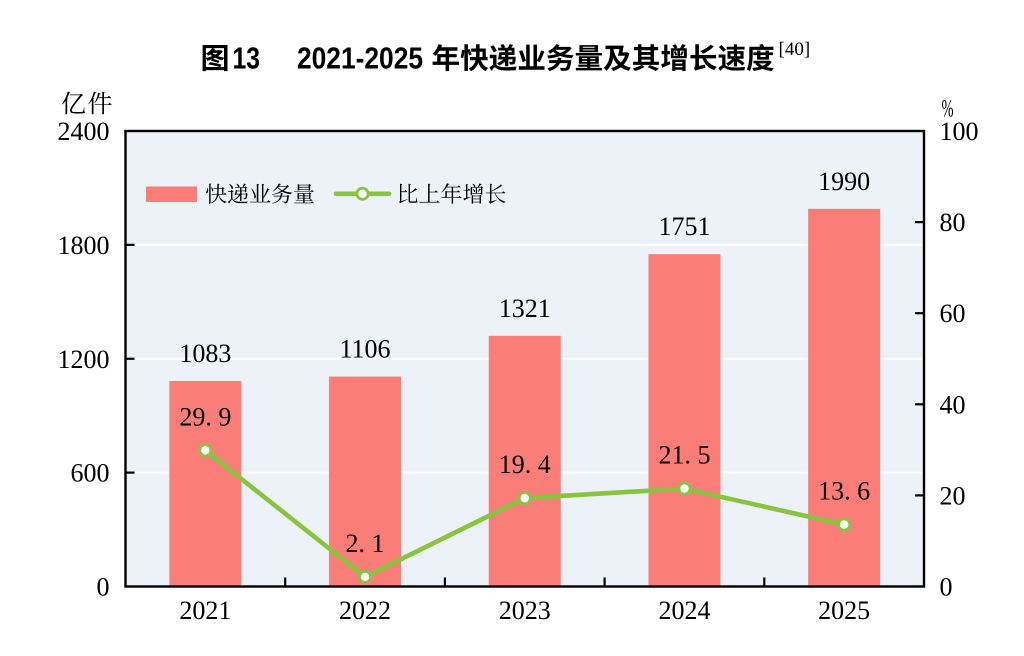 The height and width of the screenshot is (656, 1024). I want to click on marker-2025, so click(844, 524).